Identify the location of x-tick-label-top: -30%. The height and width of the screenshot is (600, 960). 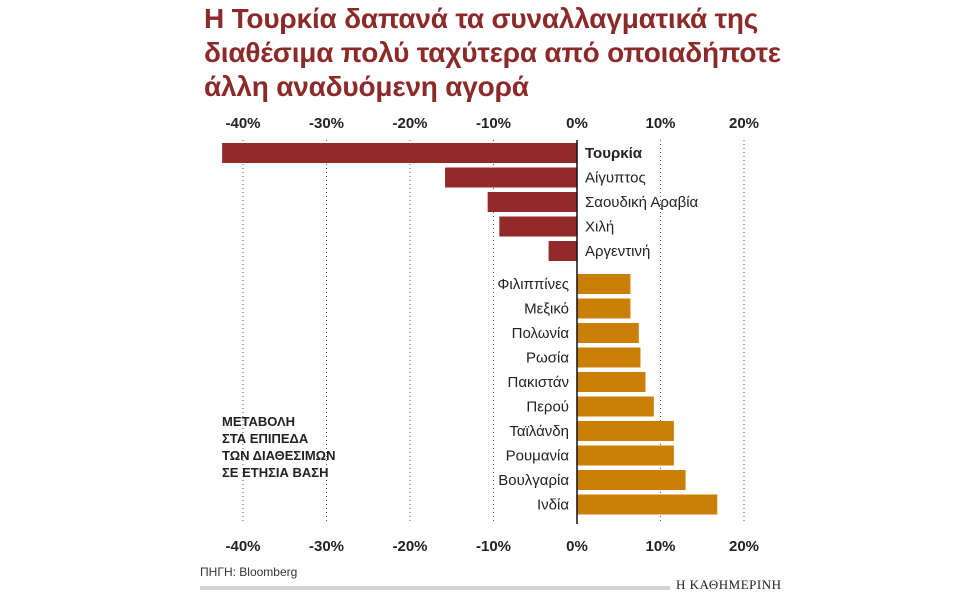
(326, 123).